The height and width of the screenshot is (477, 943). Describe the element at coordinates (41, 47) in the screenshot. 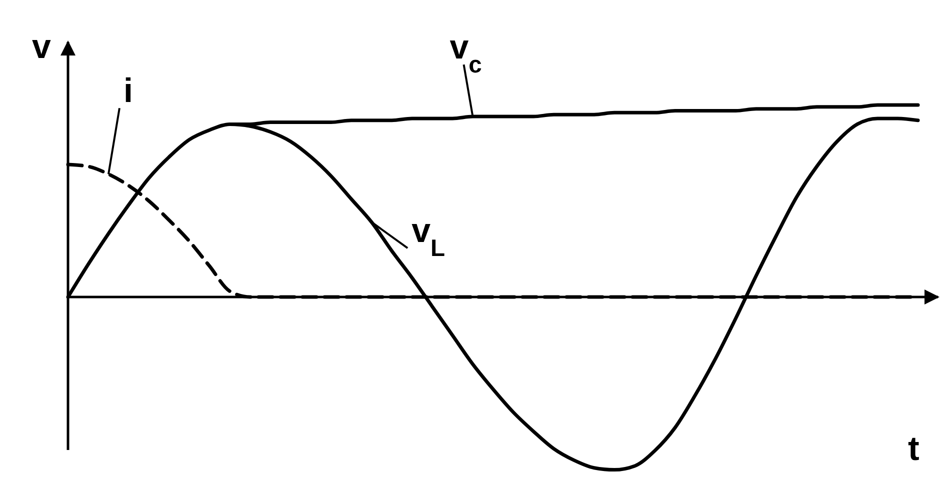

I see `y-axis-title: v` at that location.